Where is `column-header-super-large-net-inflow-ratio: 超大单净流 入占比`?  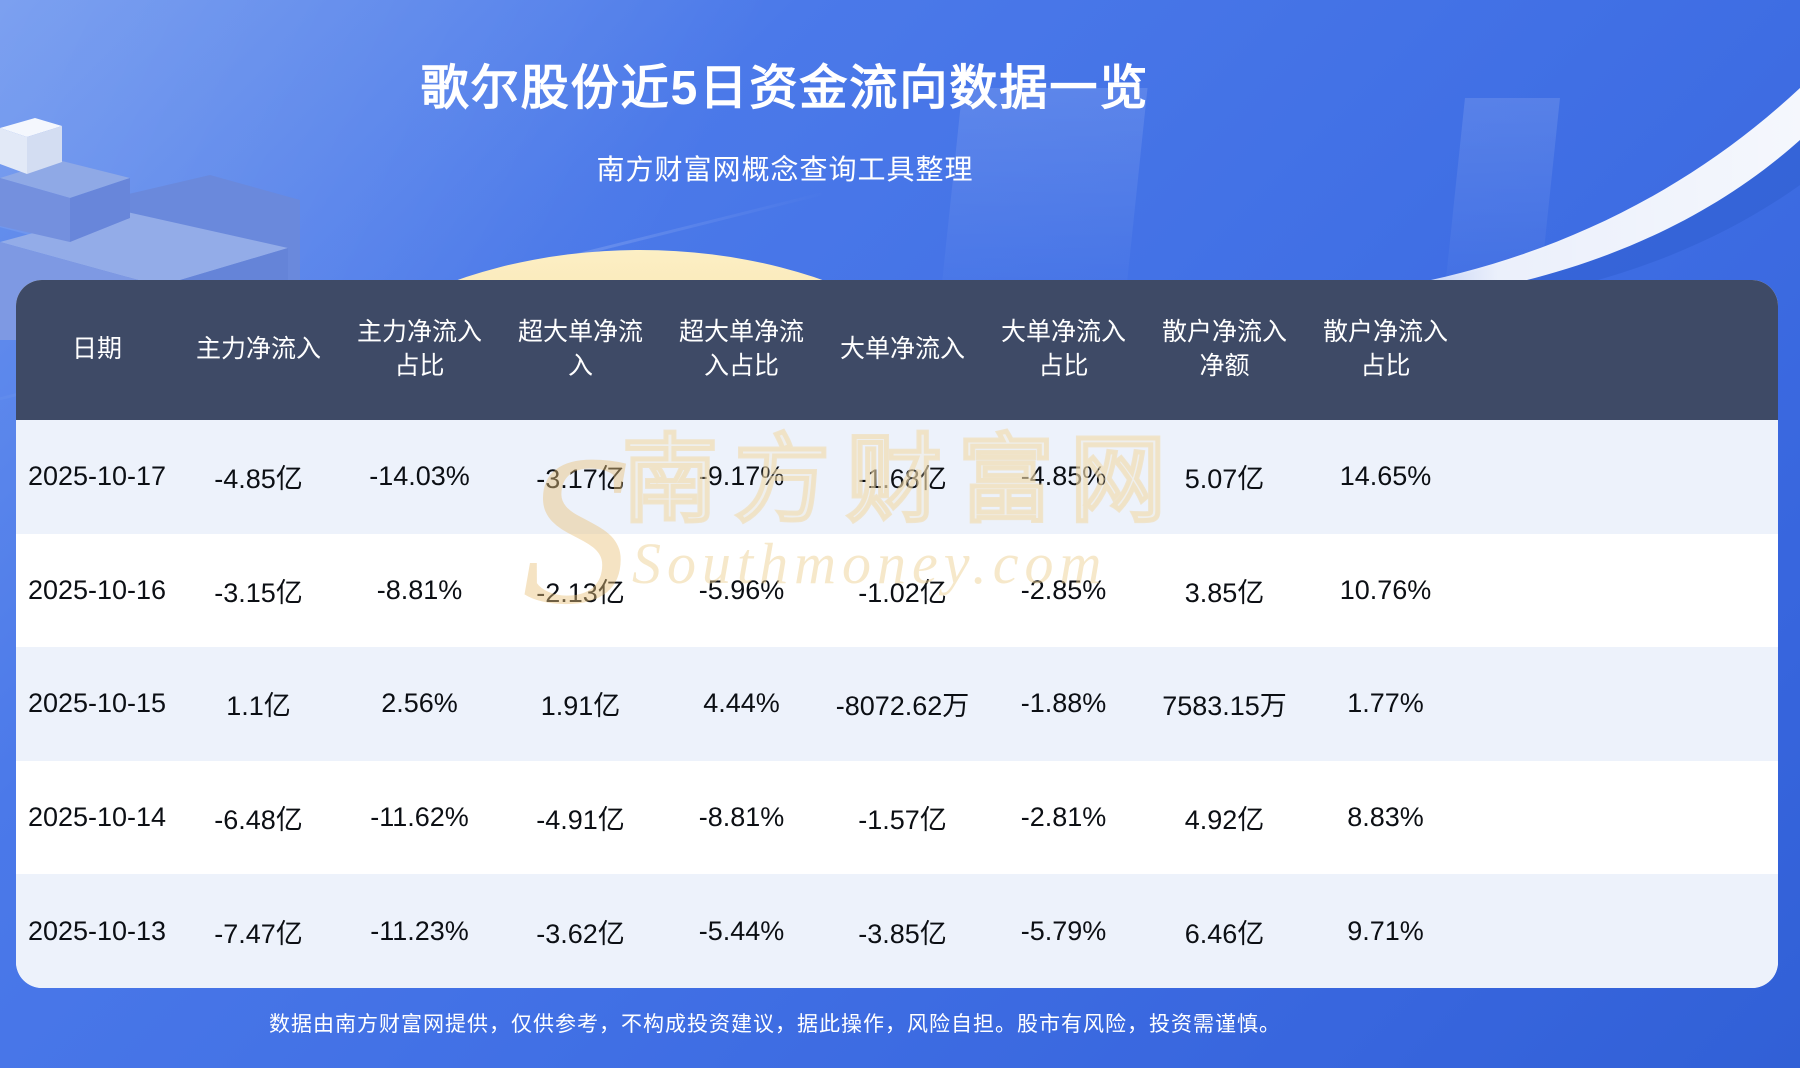 column-header-super-large-net-inflow-ratio: 超大单净流 入占比 is located at coordinates (741, 349).